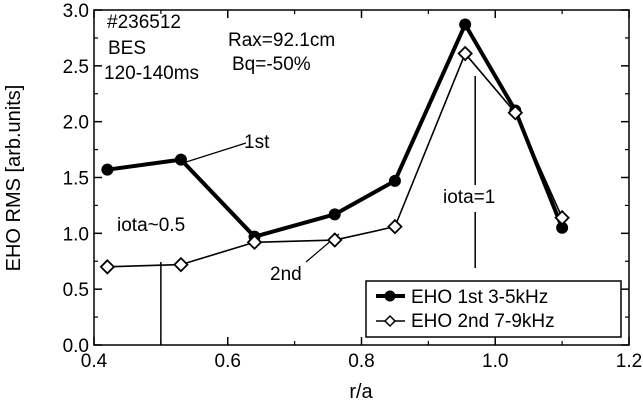 This screenshot has height=403, width=643. I want to click on y-tick-label: 2.5, so click(76, 67).